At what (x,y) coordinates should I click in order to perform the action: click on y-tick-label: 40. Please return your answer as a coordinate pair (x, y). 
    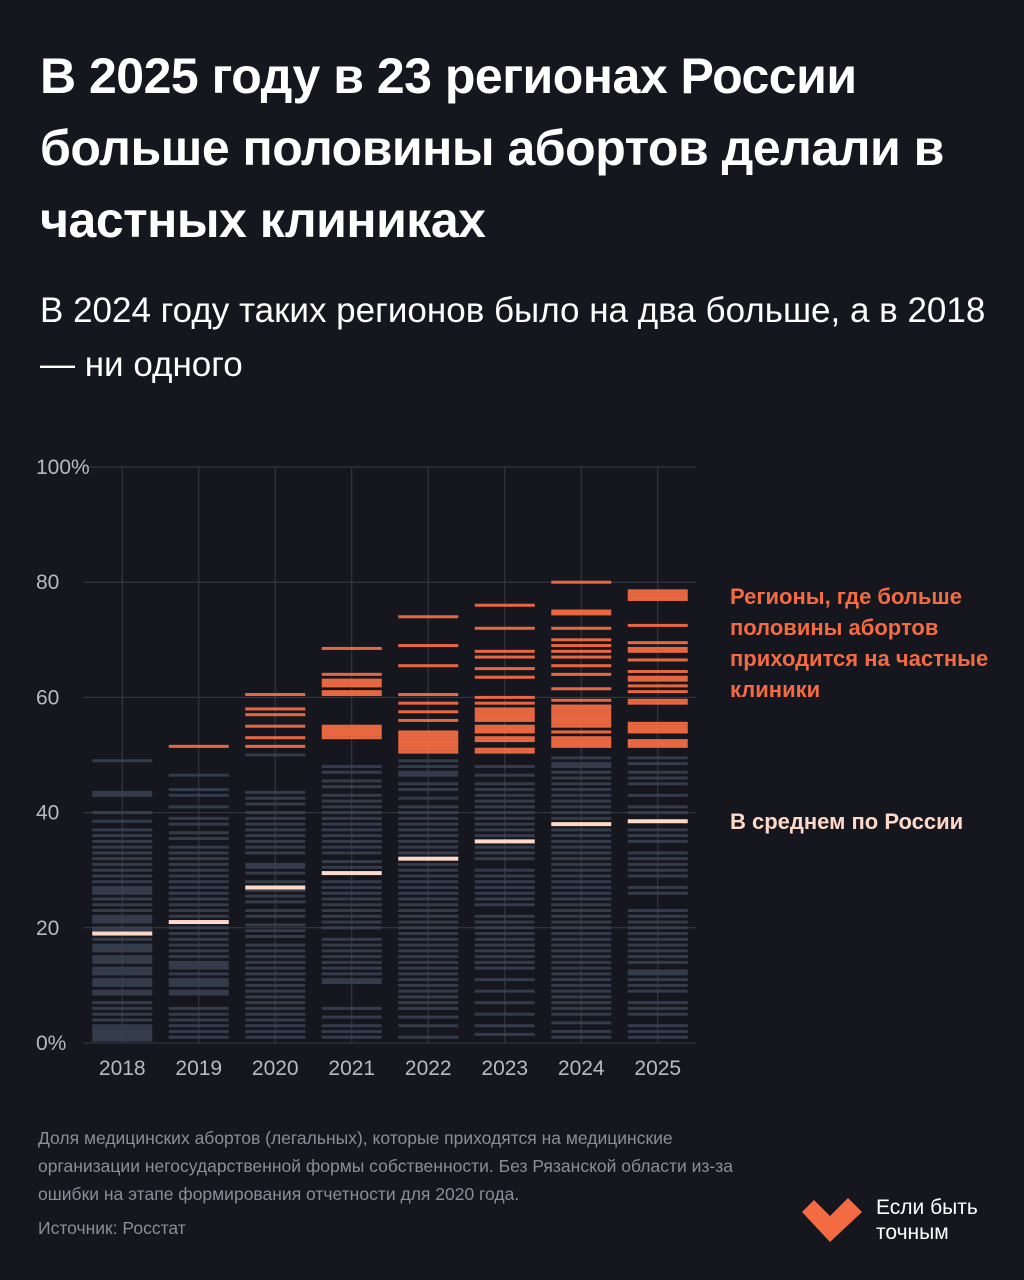
    Looking at the image, I should click on (47, 813).